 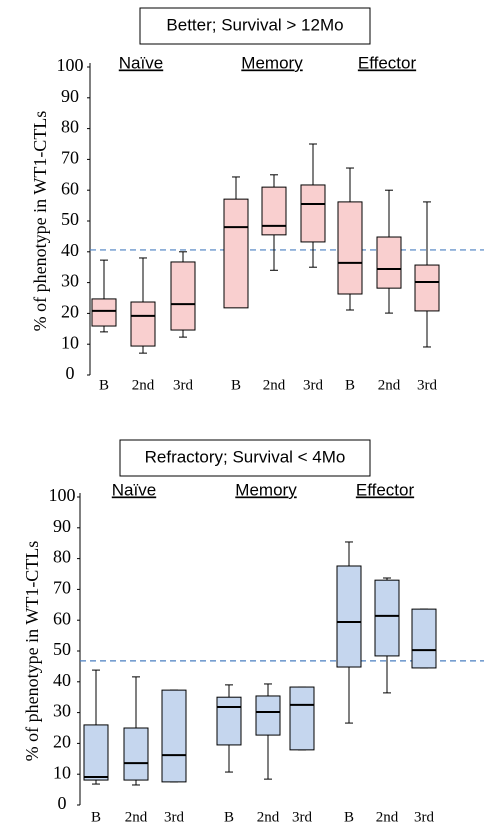 I want to click on chart-title: Refractory; Survival < 4Mo, so click(x=245, y=456).